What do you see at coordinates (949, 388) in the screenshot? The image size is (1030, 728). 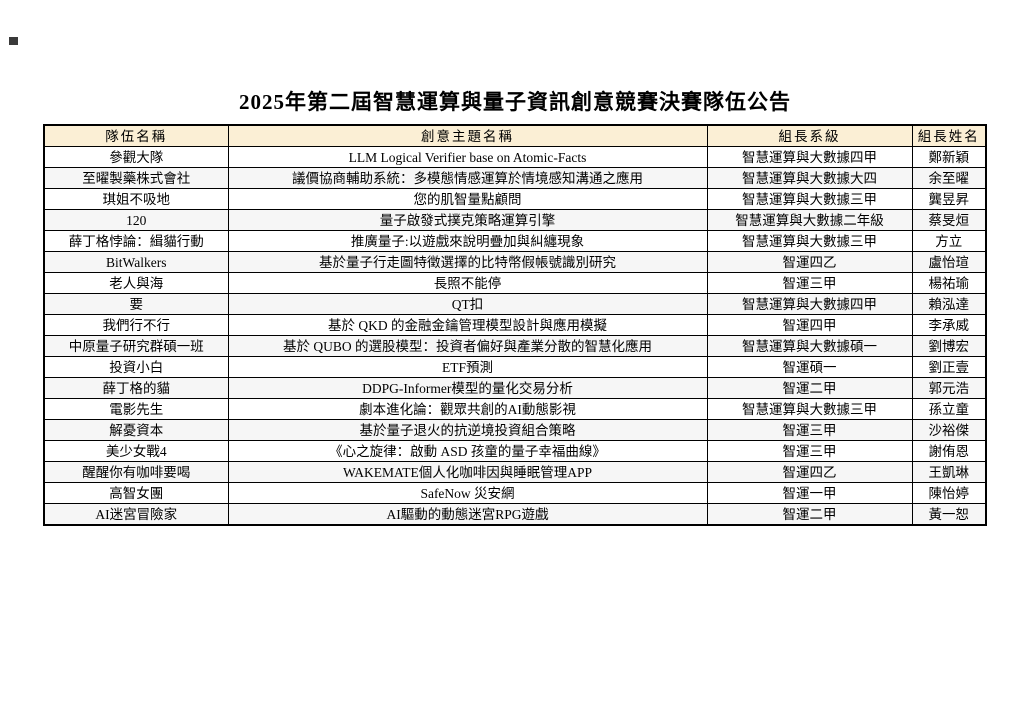 I see `leader-name-cell: 郭元浩` at bounding box center [949, 388].